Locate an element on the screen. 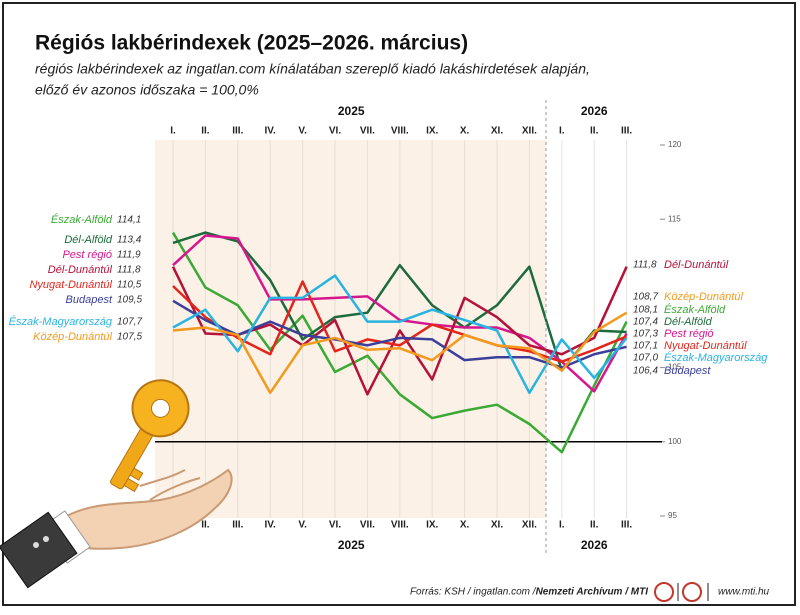  logo-mti is located at coordinates (692, 592).